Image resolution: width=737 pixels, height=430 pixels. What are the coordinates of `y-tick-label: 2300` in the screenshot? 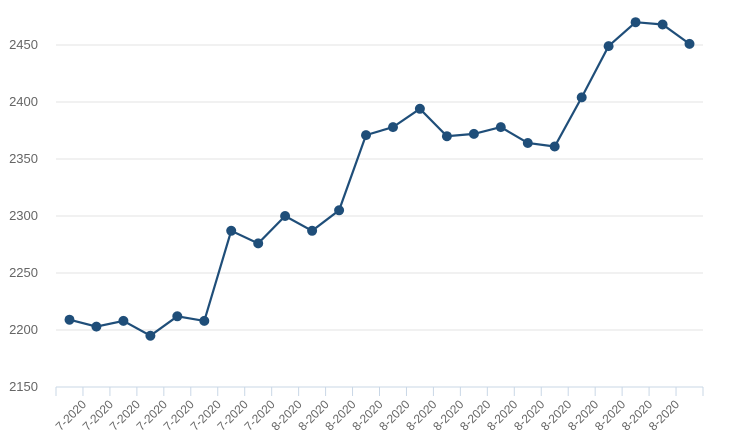 It's located at (23, 215).